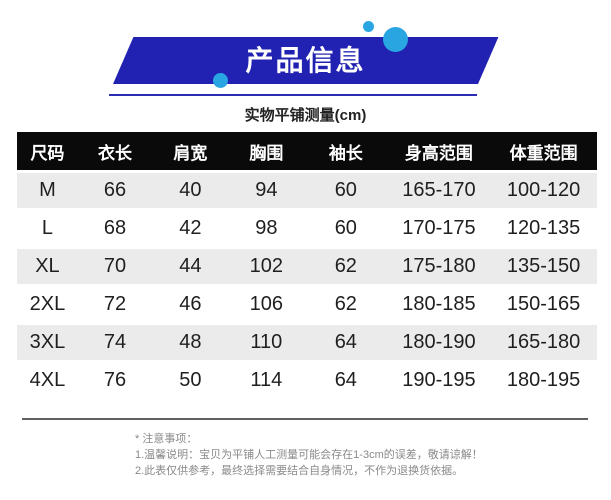 The height and width of the screenshot is (500, 611). I want to click on table-cell: M, so click(47, 190).